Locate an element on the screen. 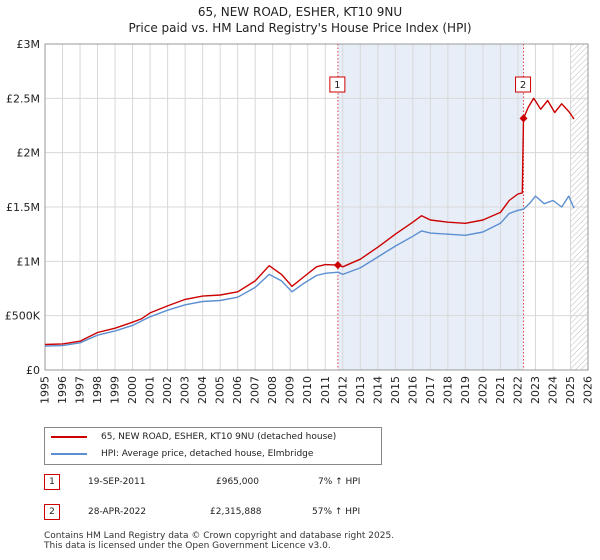  y-tick-label: £0 is located at coordinates (33, 370).